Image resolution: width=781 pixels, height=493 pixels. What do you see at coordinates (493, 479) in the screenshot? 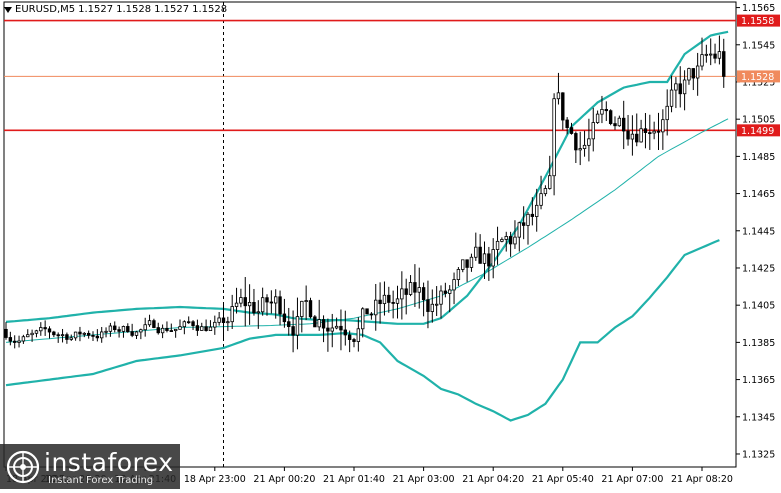
I see `x-tick-label: 21 Apr 04:20` at bounding box center [493, 479].